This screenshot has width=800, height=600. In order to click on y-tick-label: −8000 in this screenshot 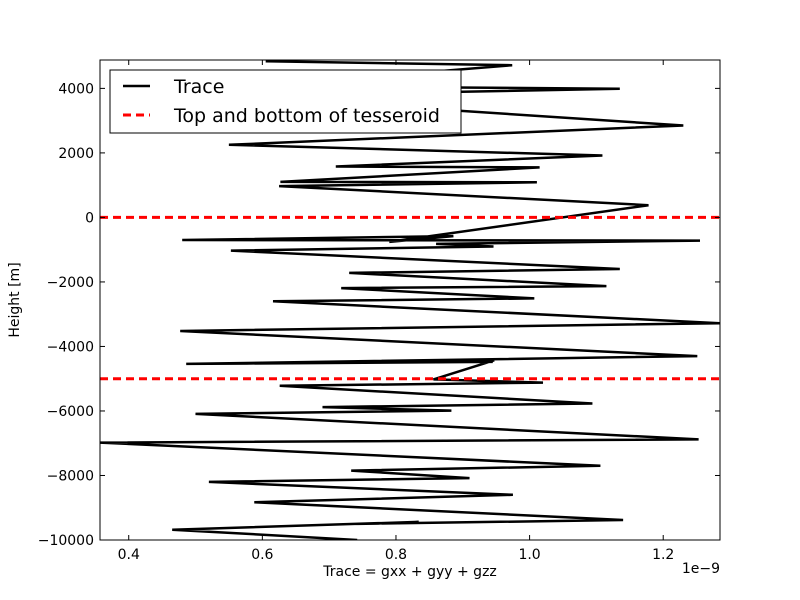, I will do `click(70, 476)`.